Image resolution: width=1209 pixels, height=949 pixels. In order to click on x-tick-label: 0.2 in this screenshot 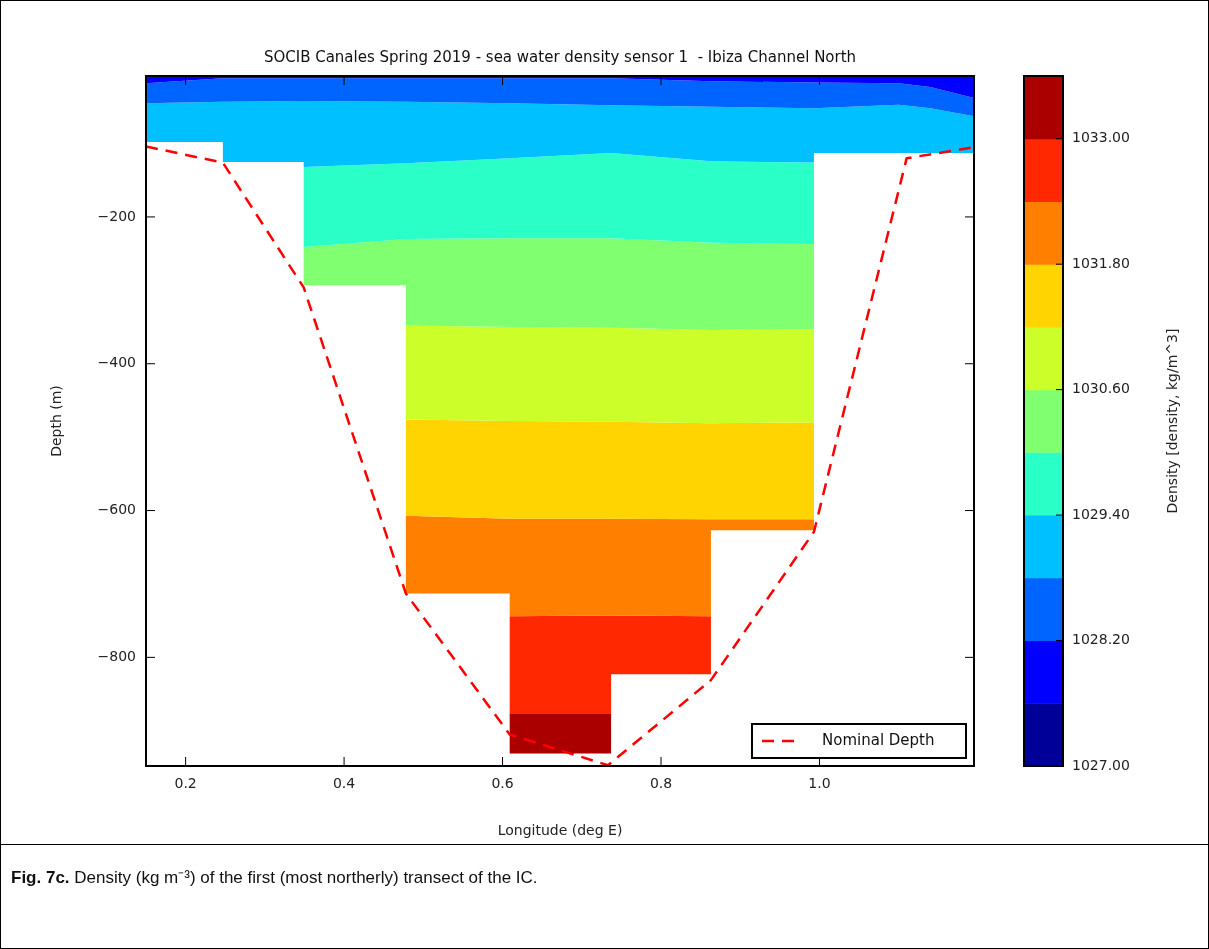, I will do `click(185, 783)`.